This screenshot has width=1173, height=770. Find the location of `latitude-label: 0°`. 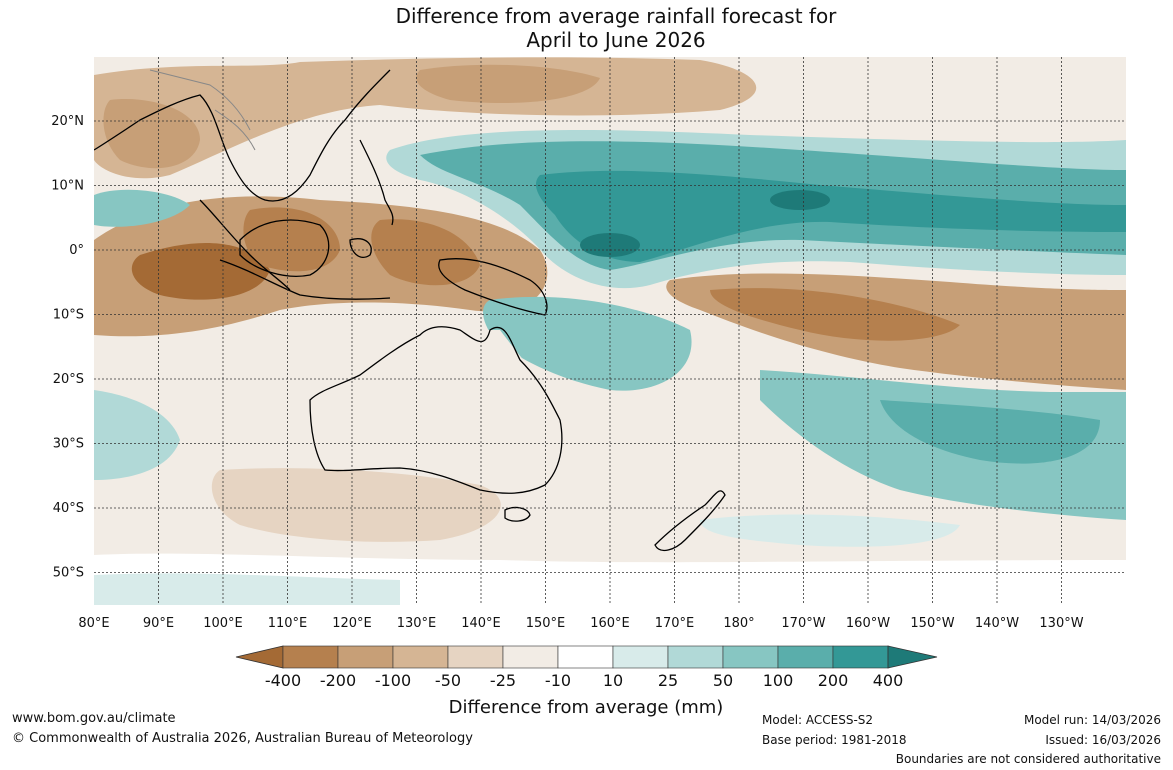

latitude-label: 0° is located at coordinates (76, 250).